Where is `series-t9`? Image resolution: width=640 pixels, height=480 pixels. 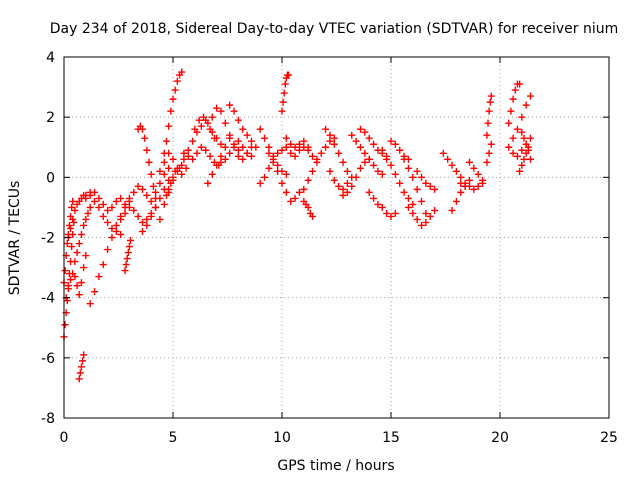
series-t9 is located at coordinates (127, 256).